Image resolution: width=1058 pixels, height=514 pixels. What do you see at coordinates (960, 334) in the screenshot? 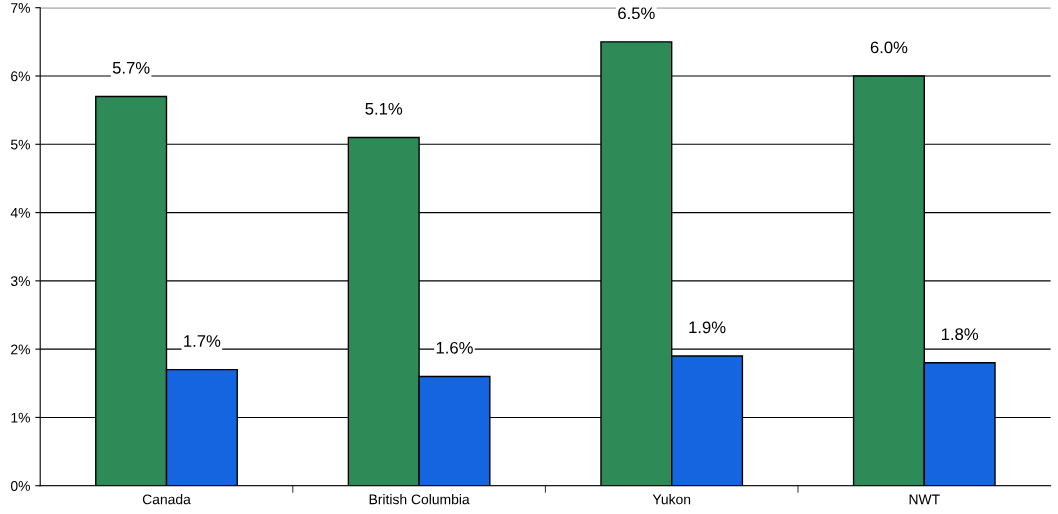
I see `data-label: 1.8%` at bounding box center [960, 334].